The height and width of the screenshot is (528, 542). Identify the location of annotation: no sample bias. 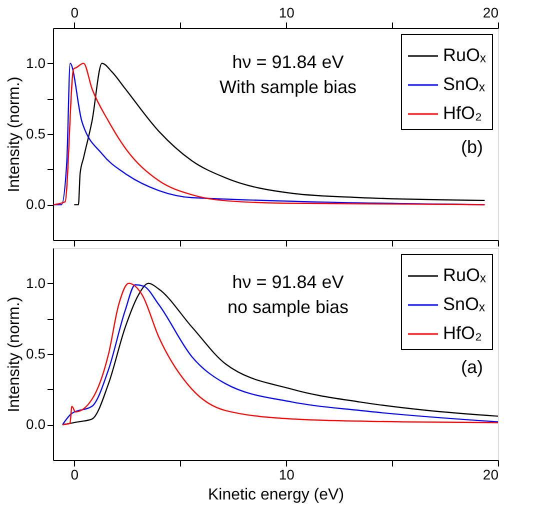
(288, 307).